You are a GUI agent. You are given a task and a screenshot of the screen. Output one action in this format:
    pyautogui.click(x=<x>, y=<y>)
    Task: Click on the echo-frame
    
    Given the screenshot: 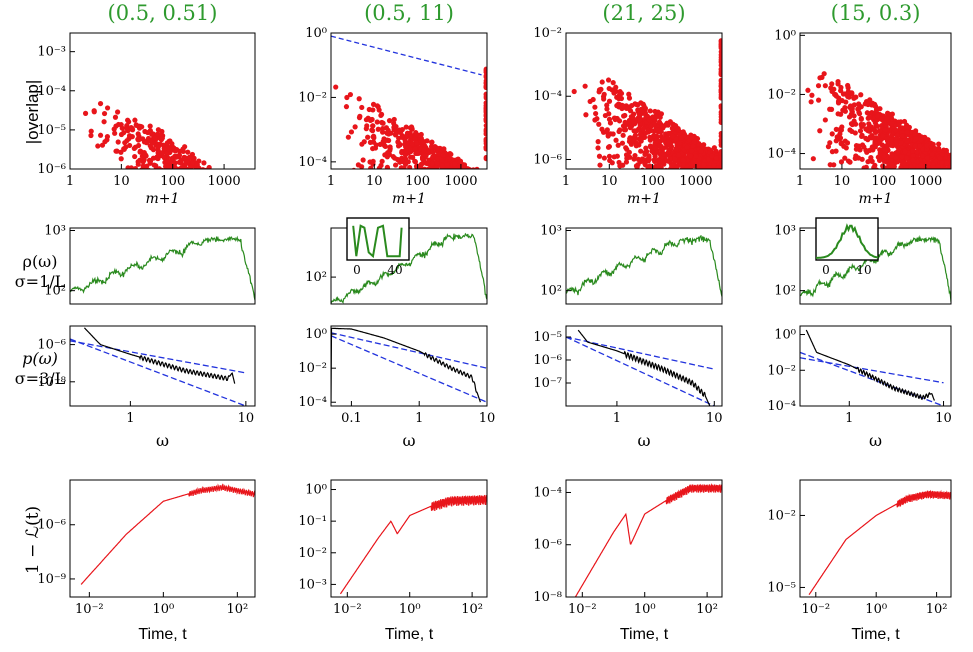 What is the action you would take?
    pyautogui.click(x=162, y=538)
    